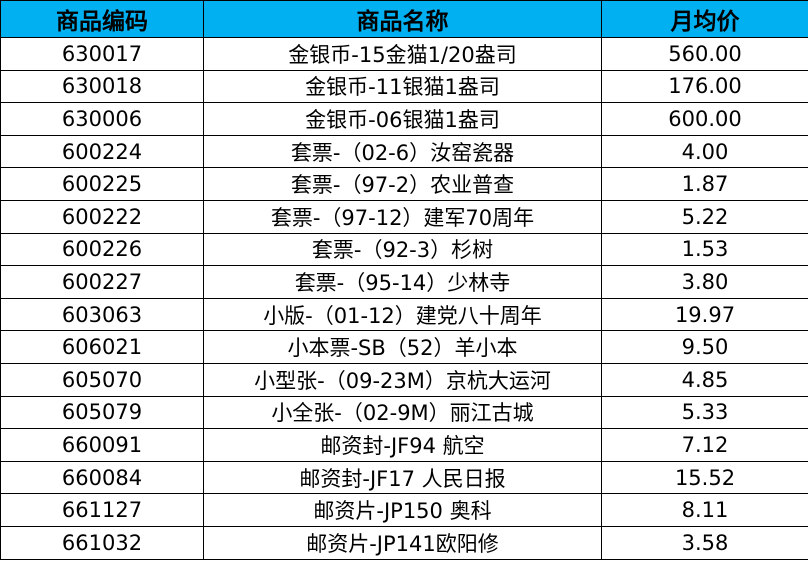 This screenshot has width=808, height=569. What do you see at coordinates (704, 151) in the screenshot?
I see `cell-price: 4.00` at bounding box center [704, 151].